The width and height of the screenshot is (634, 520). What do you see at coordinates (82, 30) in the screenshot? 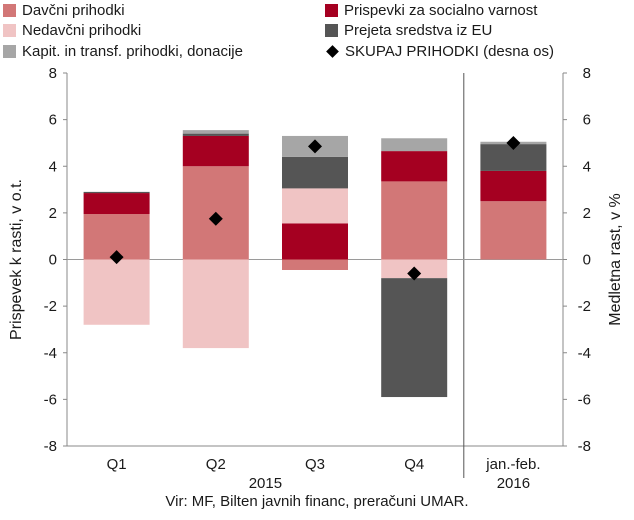
I see `legend-label-nedavcni: Nedavčni prihodki` at bounding box center [82, 30].